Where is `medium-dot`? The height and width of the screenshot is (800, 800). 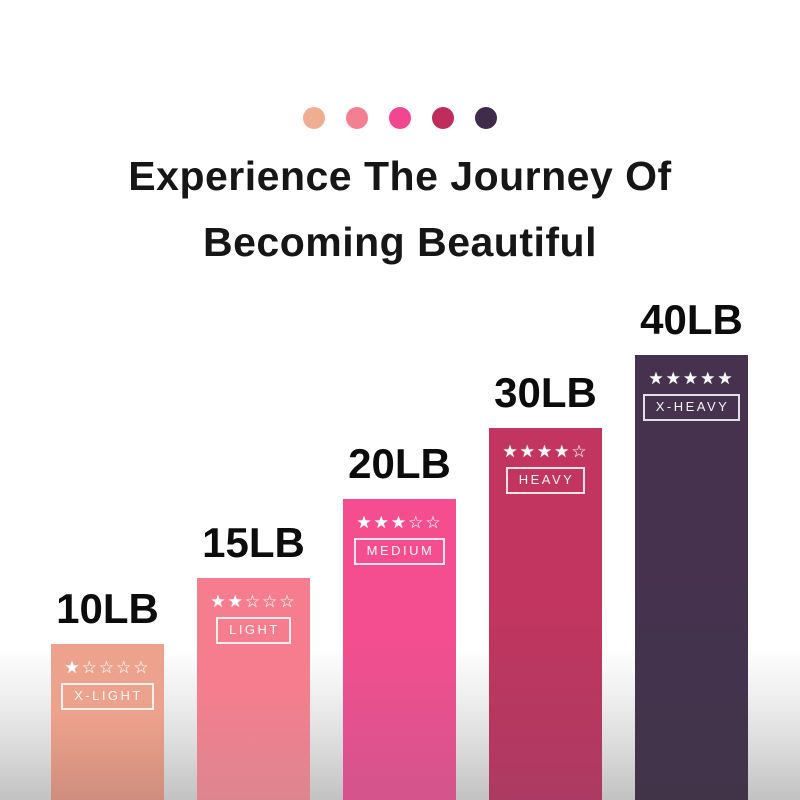 medium-dot is located at coordinates (400, 118).